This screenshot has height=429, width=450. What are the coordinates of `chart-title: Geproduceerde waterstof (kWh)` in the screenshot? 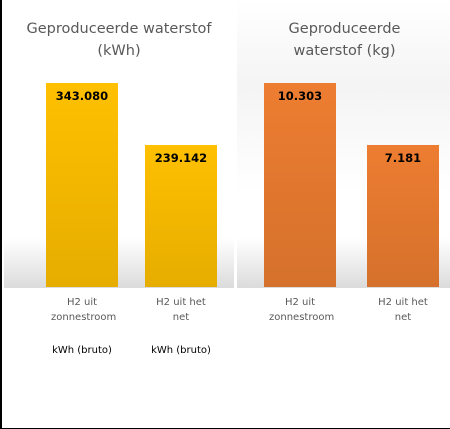 It's located at (119, 40).